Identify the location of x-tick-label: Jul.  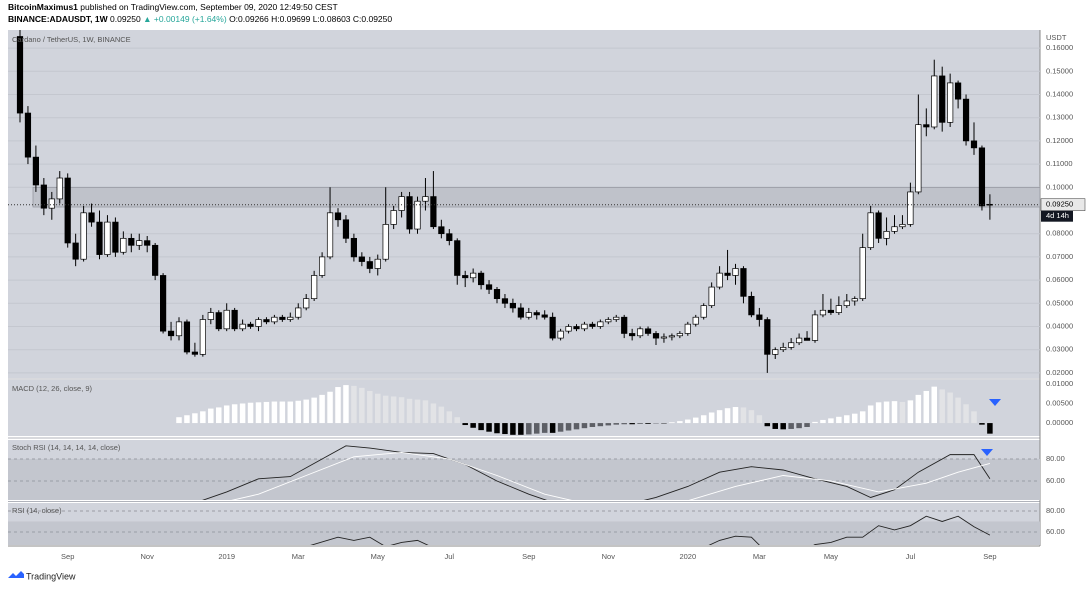
(450, 556).